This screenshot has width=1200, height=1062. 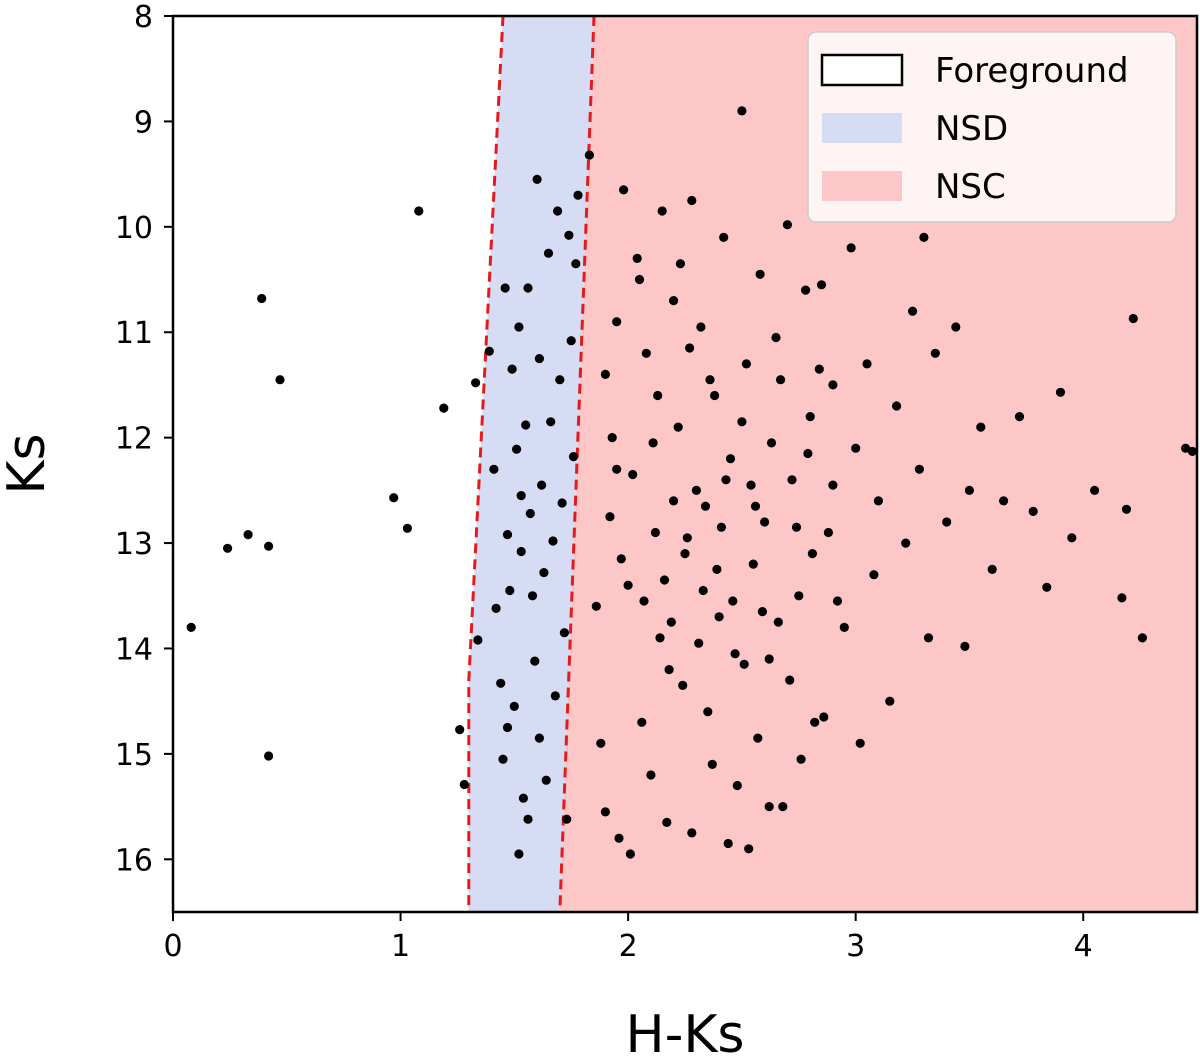 What do you see at coordinates (134, 860) in the screenshot?
I see `y-tick-label-8: 16` at bounding box center [134, 860].